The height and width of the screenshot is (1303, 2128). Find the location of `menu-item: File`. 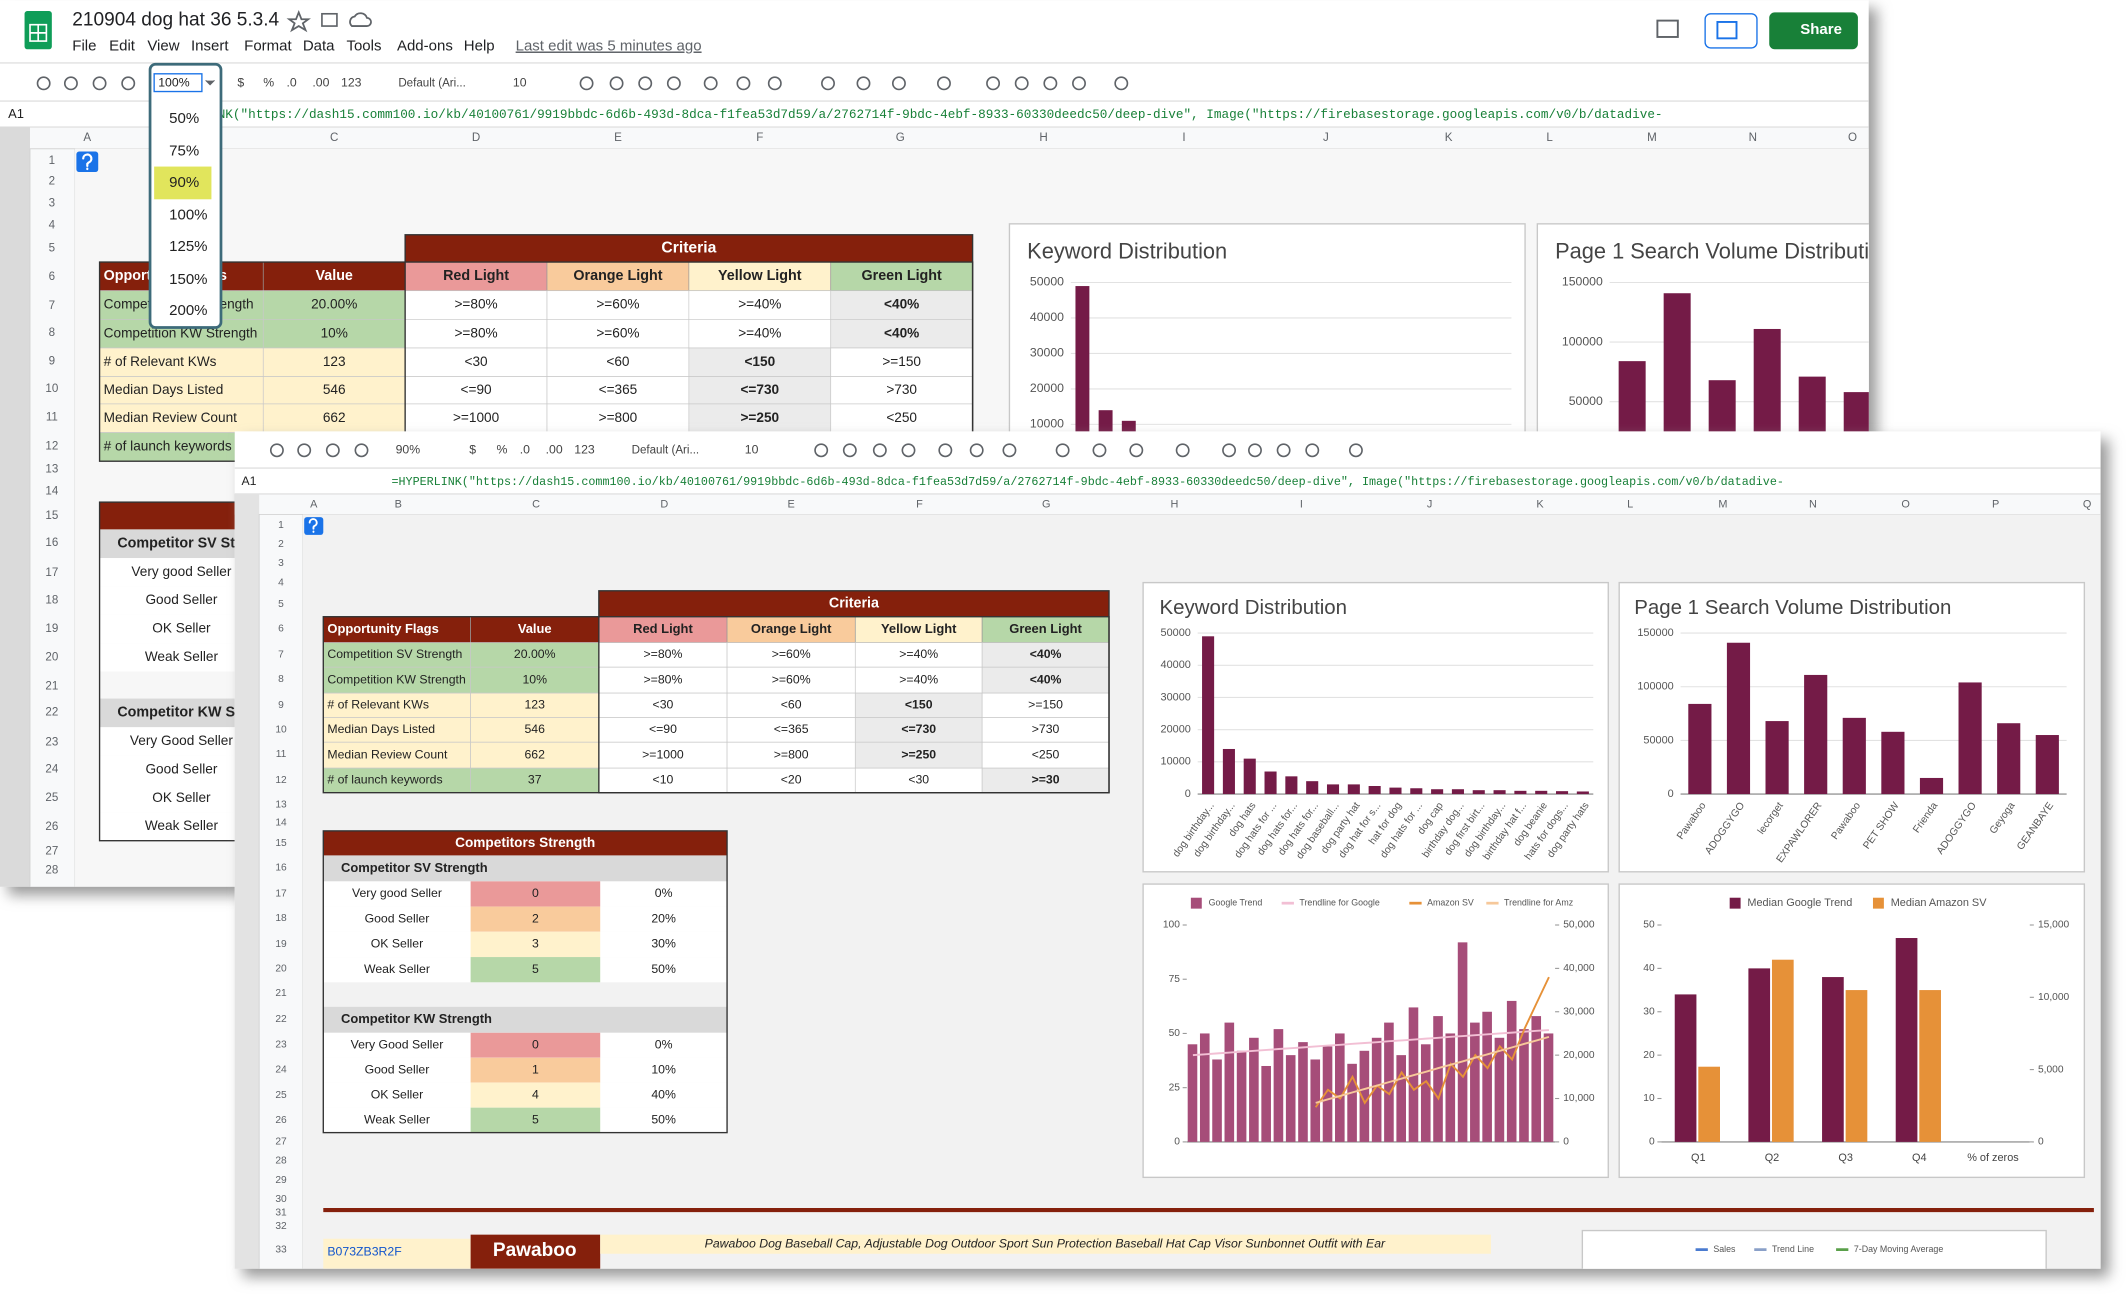

menu-item: File is located at coordinates (84, 45).